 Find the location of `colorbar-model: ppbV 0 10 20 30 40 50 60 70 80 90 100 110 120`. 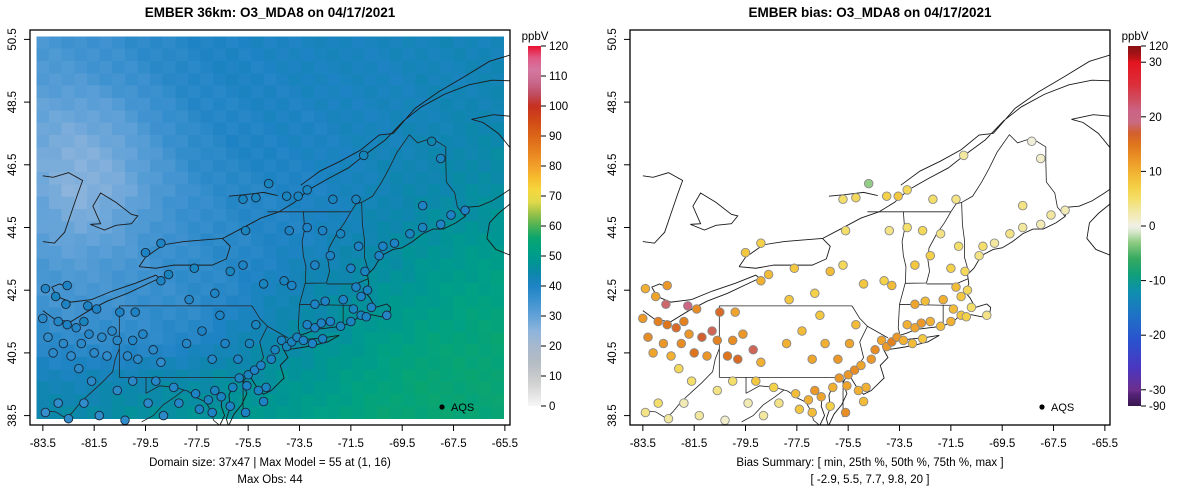

colorbar-model: ppbV 0 10 20 30 40 50 60 70 80 90 100 110 120 is located at coordinates (545, 222).